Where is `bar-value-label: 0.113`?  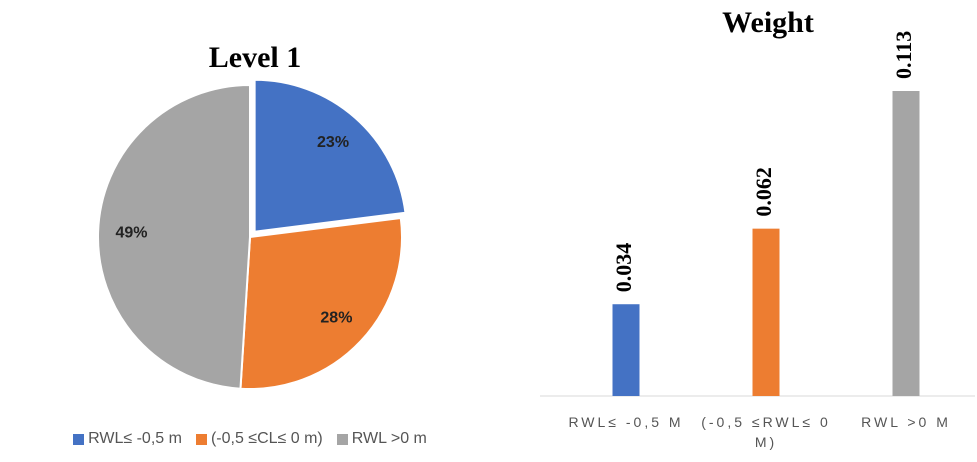
bar-value-label: 0.113 is located at coordinates (903, 55).